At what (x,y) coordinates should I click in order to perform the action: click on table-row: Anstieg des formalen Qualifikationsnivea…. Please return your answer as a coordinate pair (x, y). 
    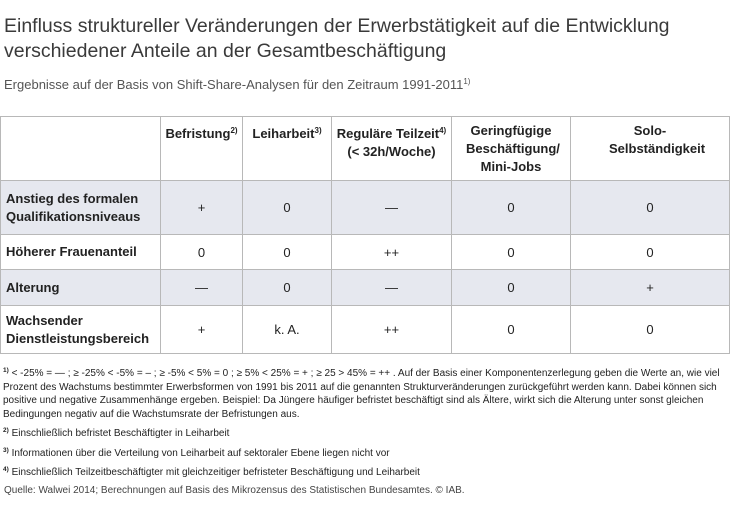
    Looking at the image, I should click on (365, 207).